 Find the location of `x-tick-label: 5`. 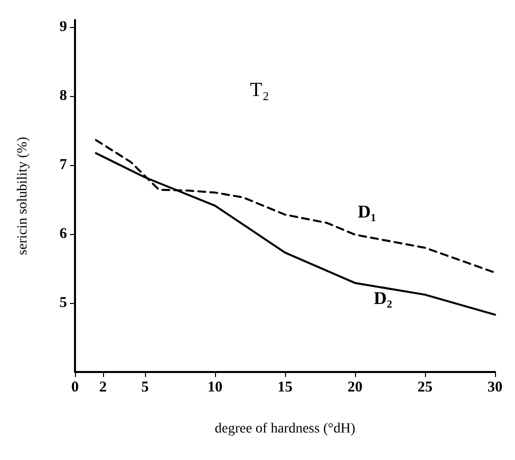

x-tick-label: 5 is located at coordinates (145, 388).